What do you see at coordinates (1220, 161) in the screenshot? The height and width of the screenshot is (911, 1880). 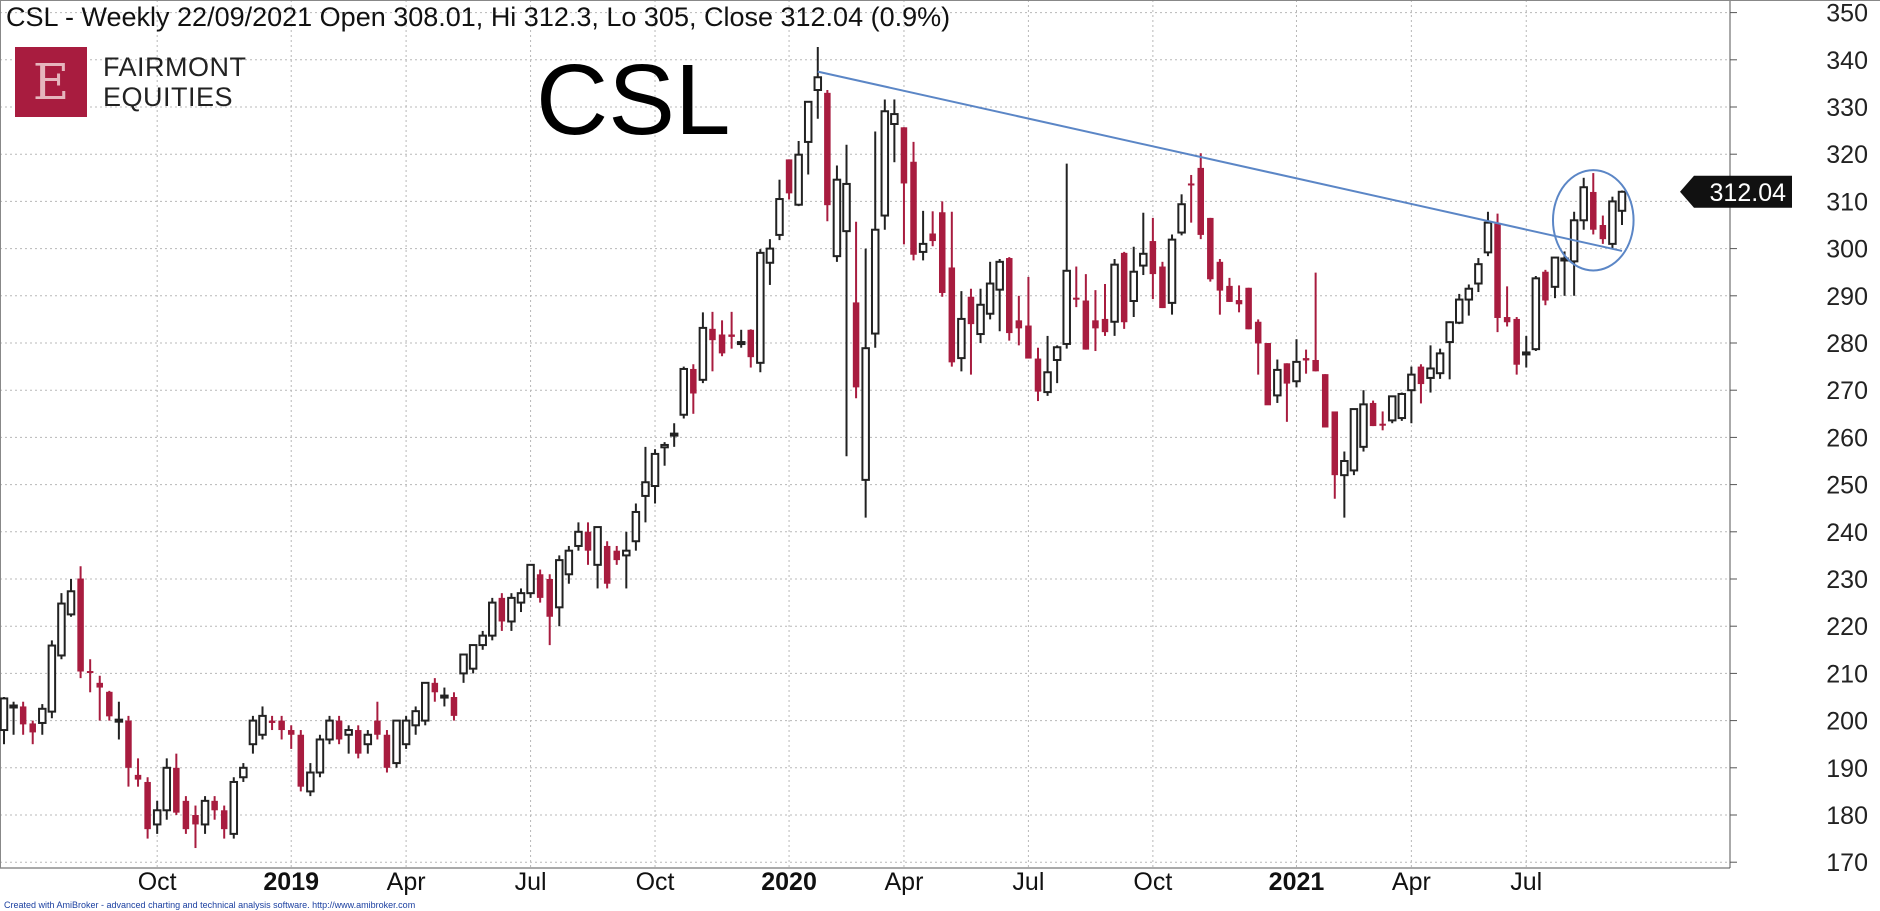 I see `trendline` at bounding box center [1220, 161].